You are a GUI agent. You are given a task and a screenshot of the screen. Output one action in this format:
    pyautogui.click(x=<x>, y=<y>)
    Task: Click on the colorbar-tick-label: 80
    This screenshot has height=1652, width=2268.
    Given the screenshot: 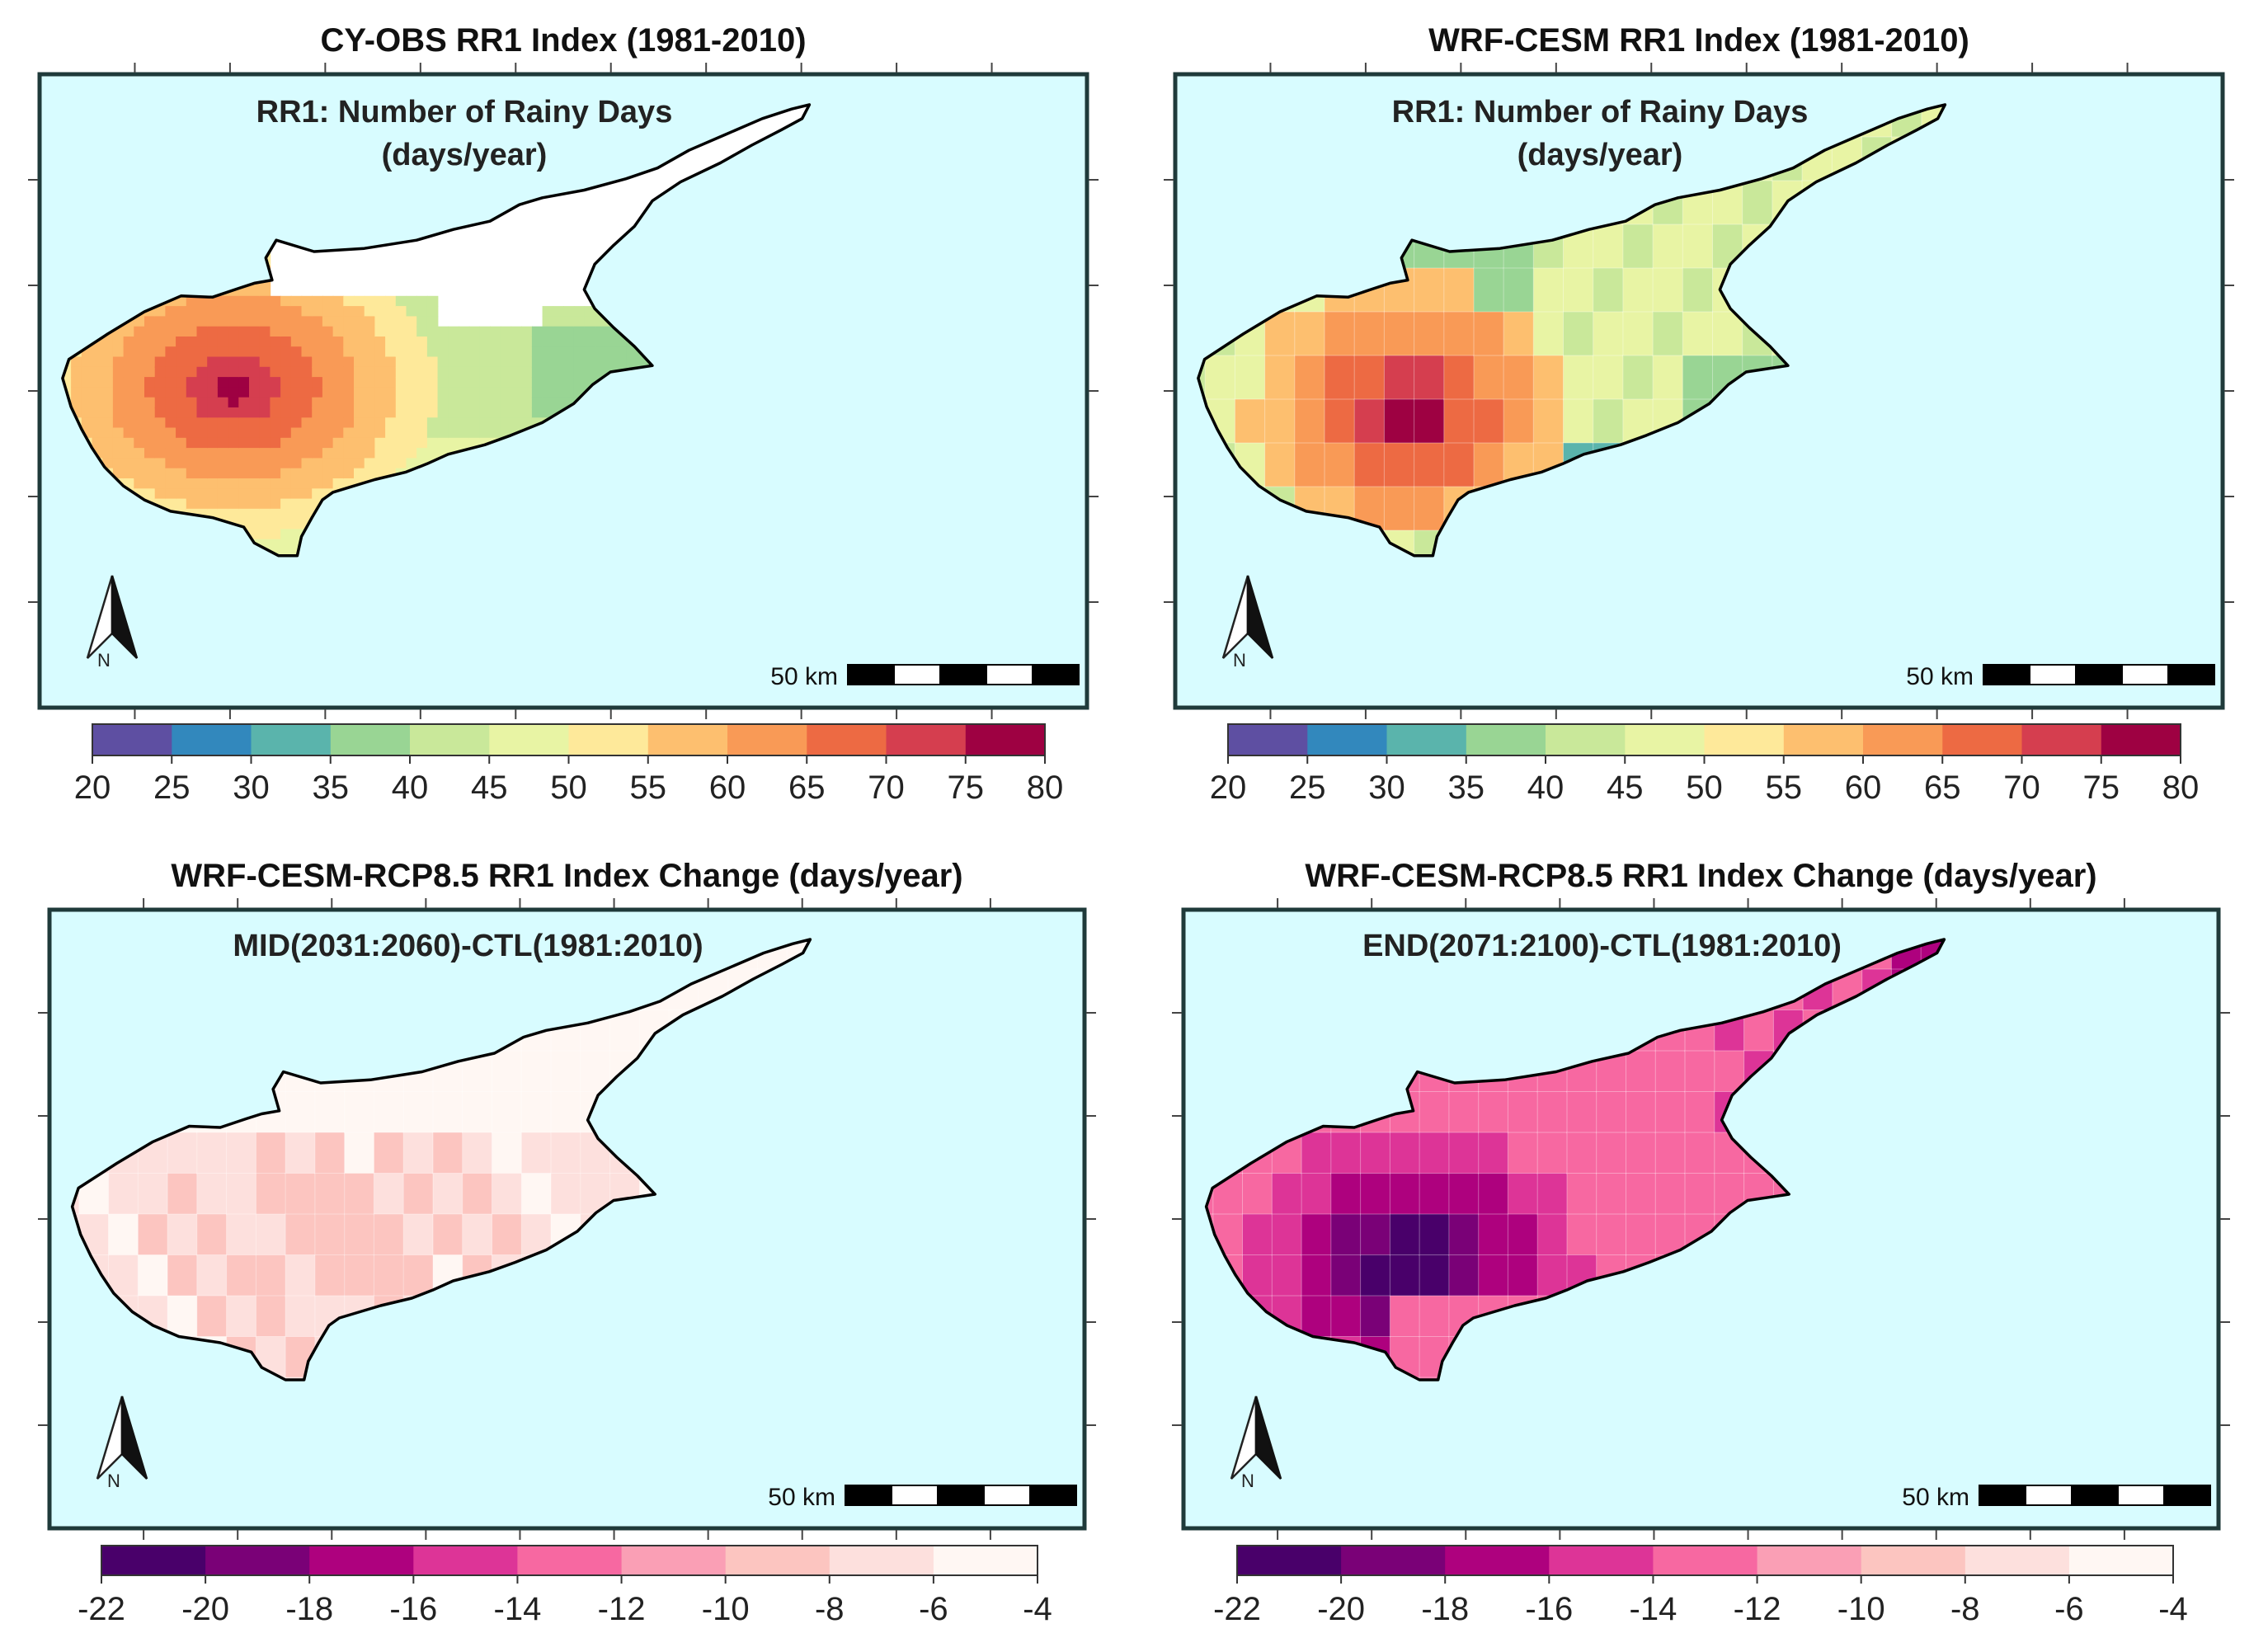 What is the action you would take?
    pyautogui.click(x=1045, y=788)
    